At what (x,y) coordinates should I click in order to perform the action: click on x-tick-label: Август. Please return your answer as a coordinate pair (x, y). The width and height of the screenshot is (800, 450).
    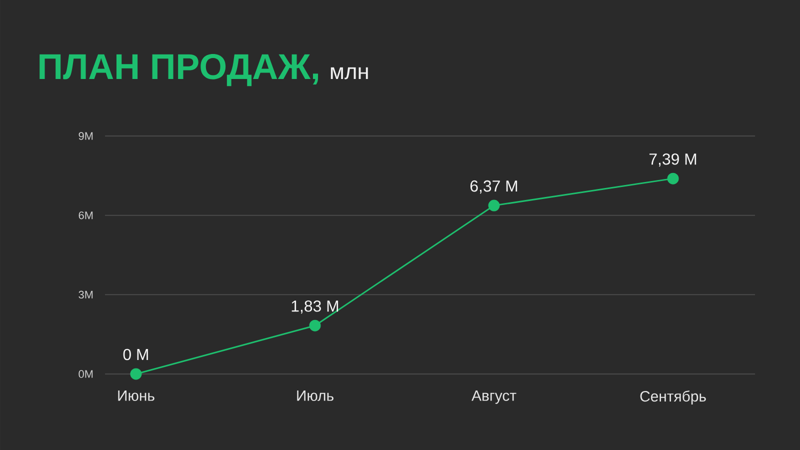
    Looking at the image, I should click on (494, 397).